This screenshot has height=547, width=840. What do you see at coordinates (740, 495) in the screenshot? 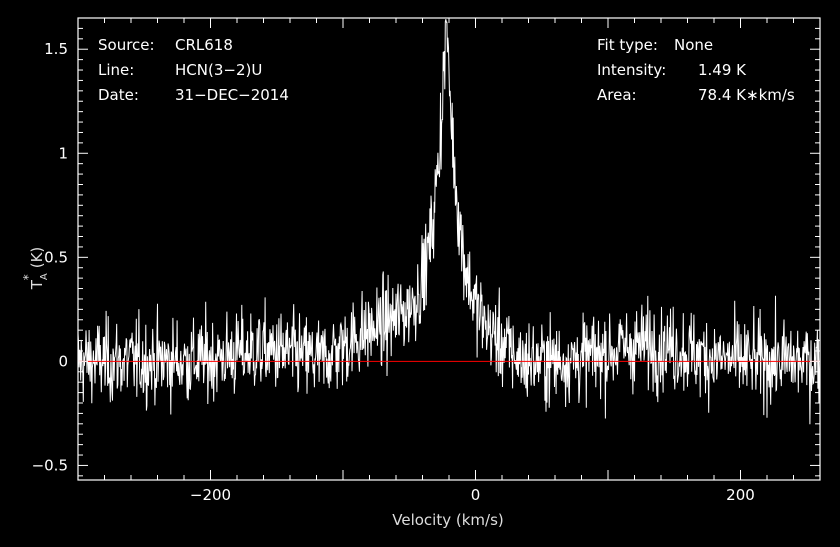
I see `x-tick-label: 200` at bounding box center [740, 495].